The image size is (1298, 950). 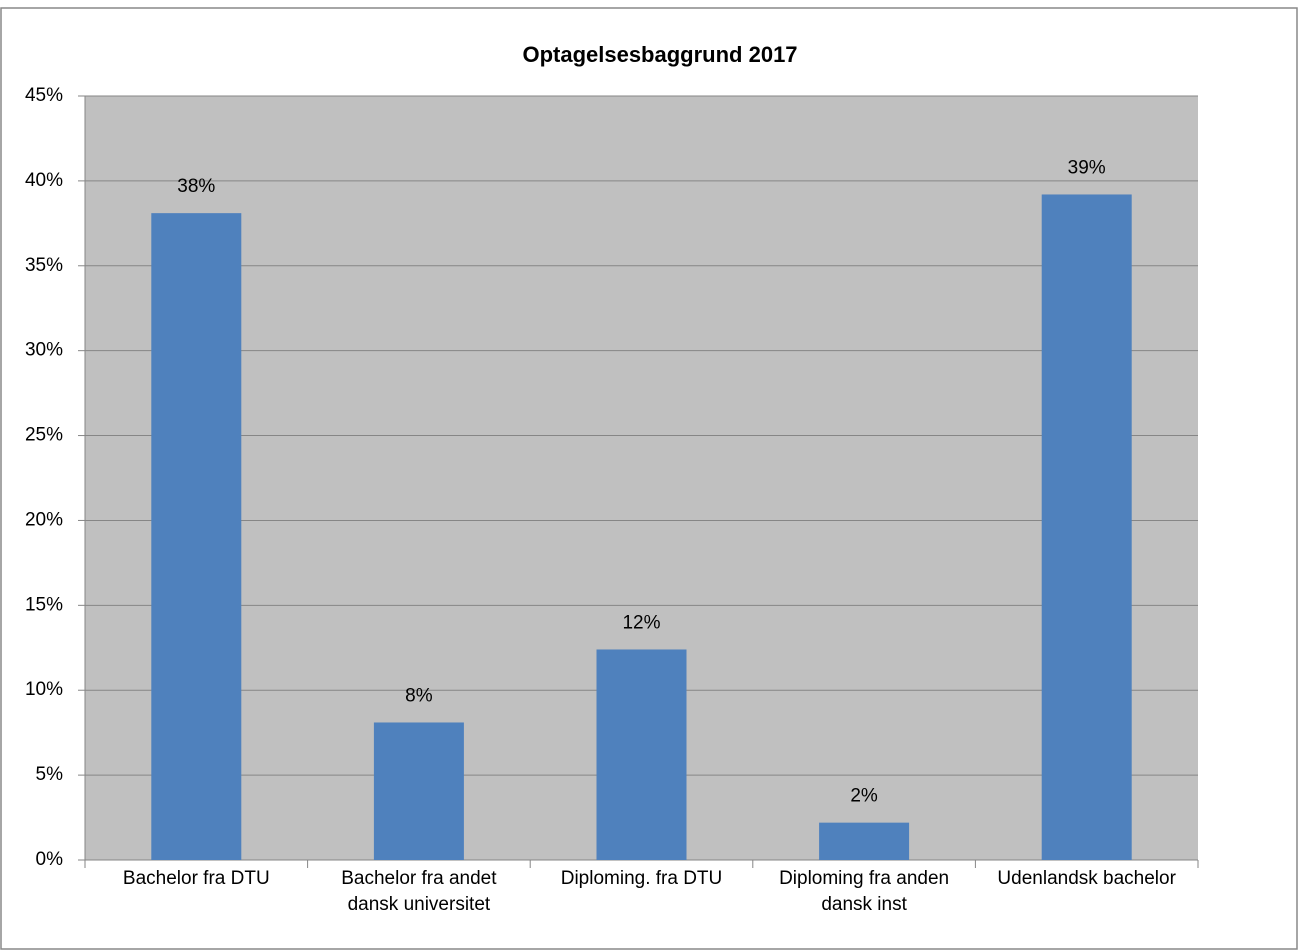 What do you see at coordinates (1087, 167) in the screenshot?
I see `data-label: 39%` at bounding box center [1087, 167].